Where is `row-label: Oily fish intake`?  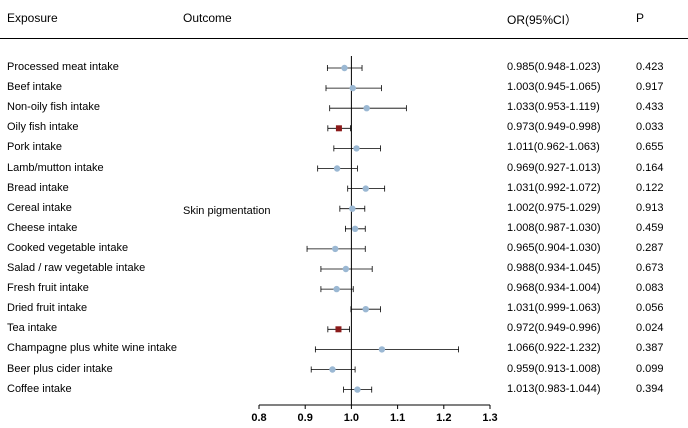
row-label: Oily fish intake is located at coordinates (43, 127).